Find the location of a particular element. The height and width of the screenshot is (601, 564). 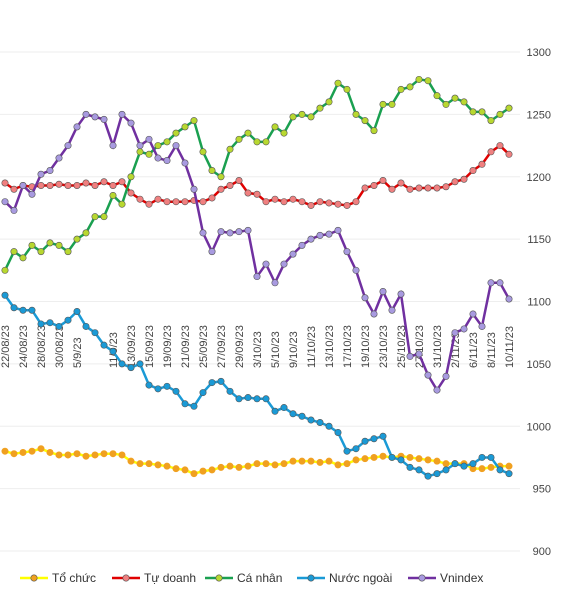

legend-label: Tự doanh is located at coordinates (170, 578).